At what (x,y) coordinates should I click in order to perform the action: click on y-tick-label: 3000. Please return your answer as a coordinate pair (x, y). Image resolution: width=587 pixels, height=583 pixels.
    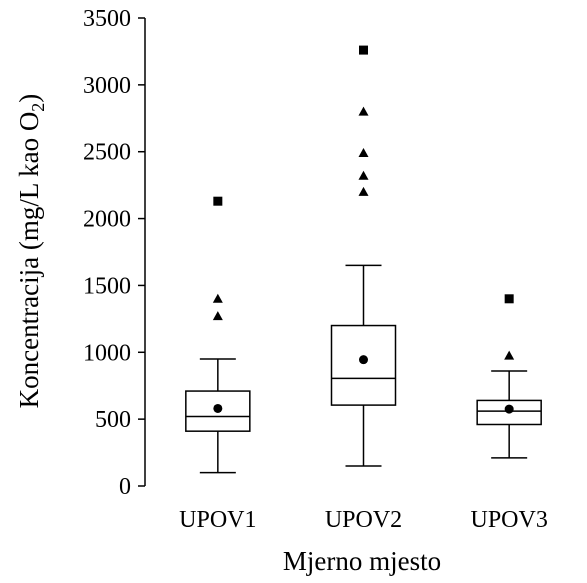
    Looking at the image, I should click on (107, 86).